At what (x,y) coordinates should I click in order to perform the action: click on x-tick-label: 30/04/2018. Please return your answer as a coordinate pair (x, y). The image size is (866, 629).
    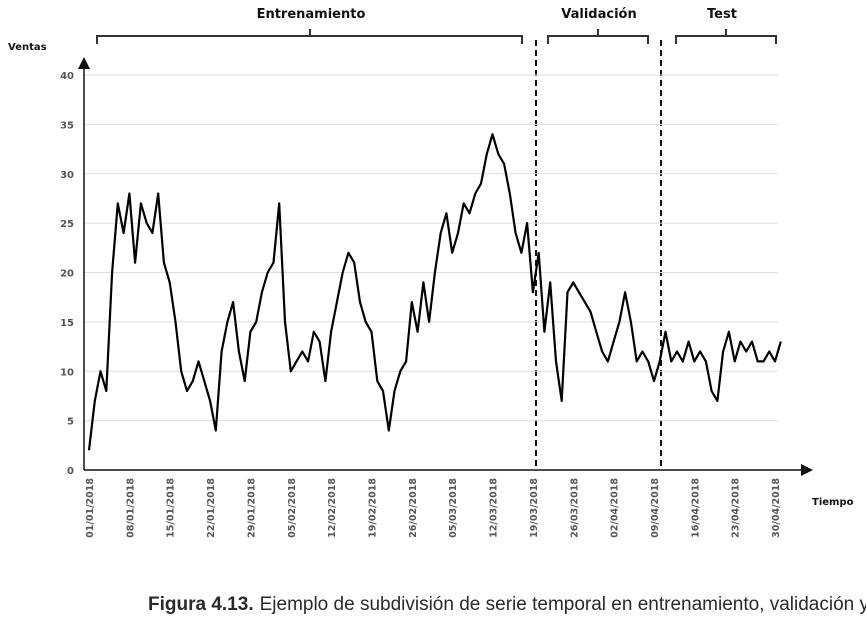
    Looking at the image, I should click on (776, 508).